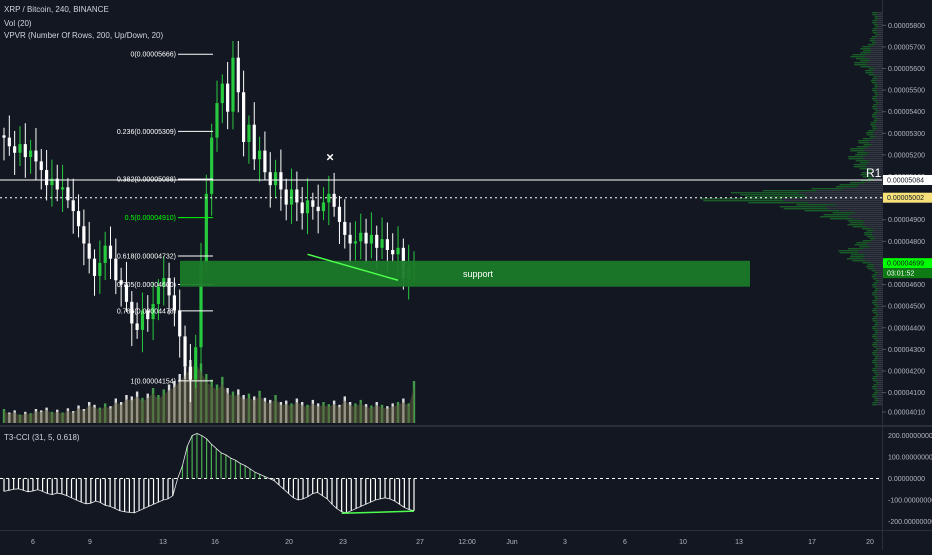 The height and width of the screenshot is (555, 932). I want to click on countdown-tag, so click(907, 273).